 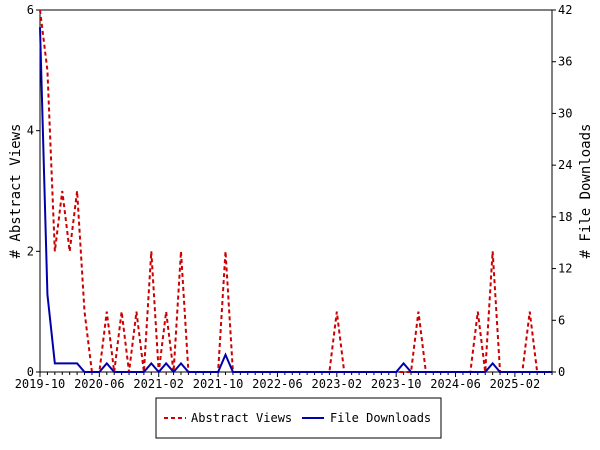 I want to click on right-axis: 0 6 12 18 24 30 36 42, so click(x=562, y=191).